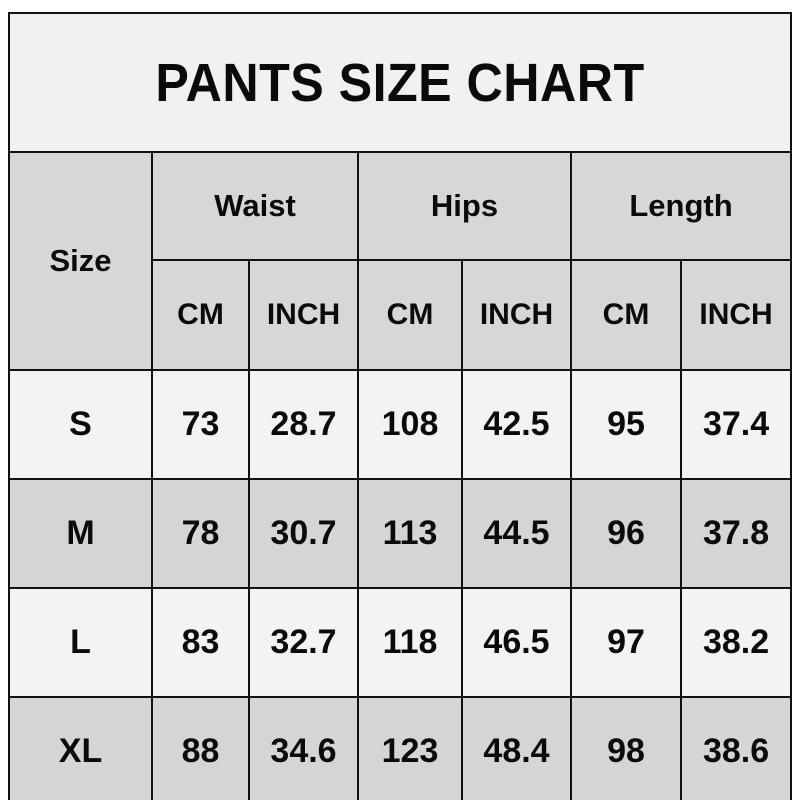  Describe the element at coordinates (626, 315) in the screenshot. I see `unit-header-length-cm: CM` at that location.